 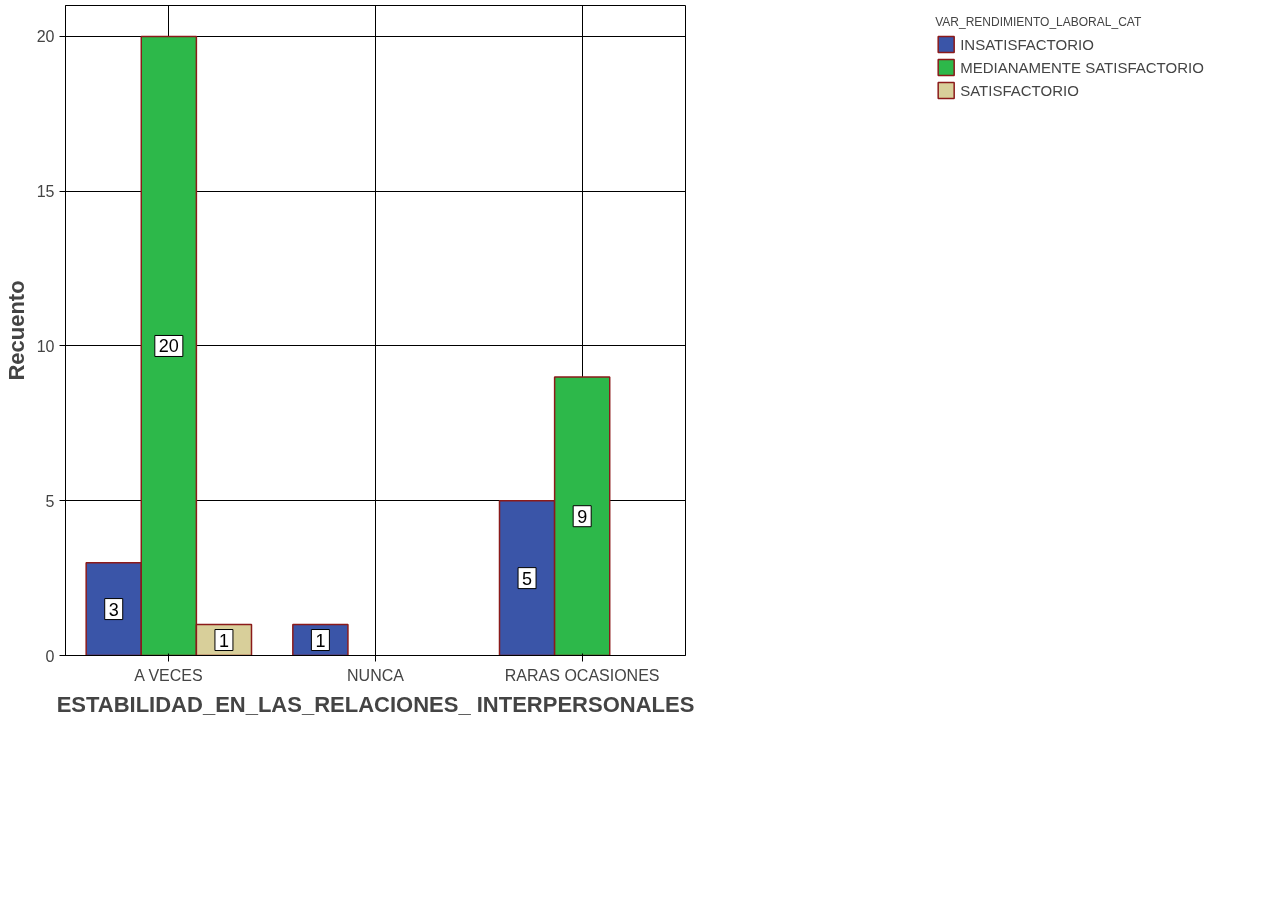 What do you see at coordinates (582, 675) in the screenshot?
I see `x-tick-label: RARAS OCASIONES` at bounding box center [582, 675].